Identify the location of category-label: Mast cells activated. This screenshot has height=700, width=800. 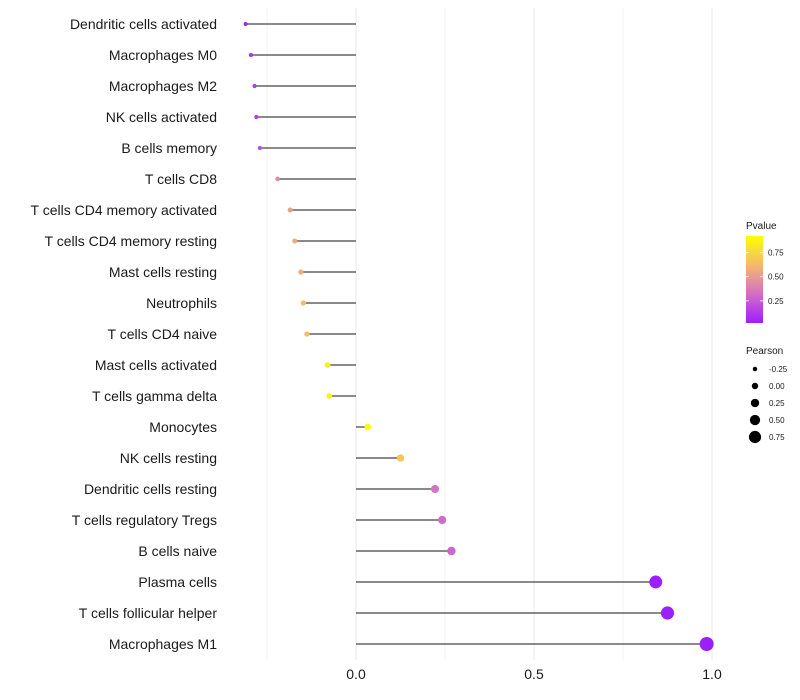
(156, 365).